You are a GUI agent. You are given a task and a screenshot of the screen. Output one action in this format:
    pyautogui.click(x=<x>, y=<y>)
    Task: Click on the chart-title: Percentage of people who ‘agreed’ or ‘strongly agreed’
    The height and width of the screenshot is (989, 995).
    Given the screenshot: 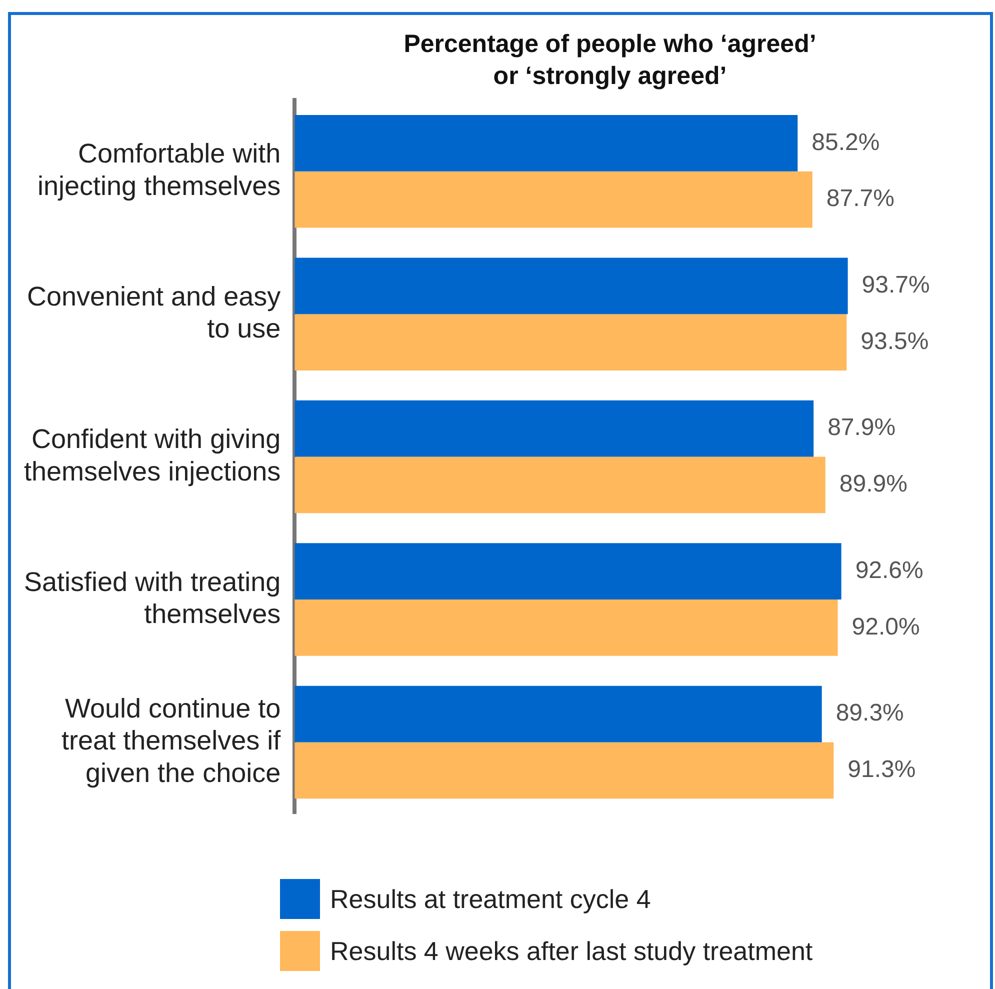 What is the action you would take?
    pyautogui.click(x=610, y=60)
    